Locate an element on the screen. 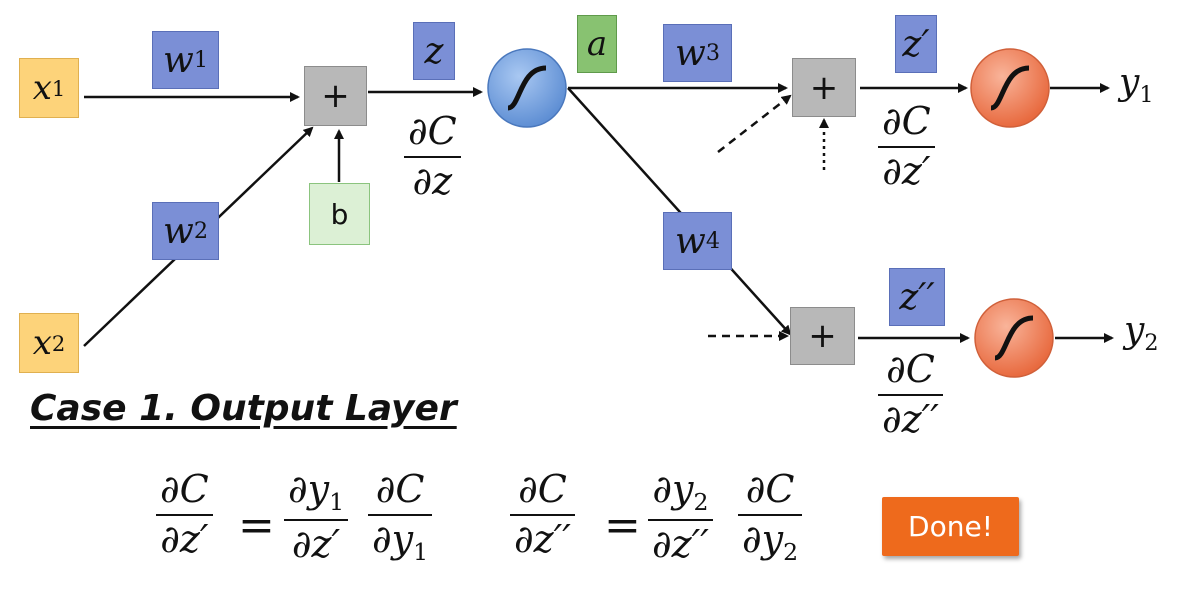 This screenshot has height=604, width=1198. z-prime-box: z′ is located at coordinates (916, 44).